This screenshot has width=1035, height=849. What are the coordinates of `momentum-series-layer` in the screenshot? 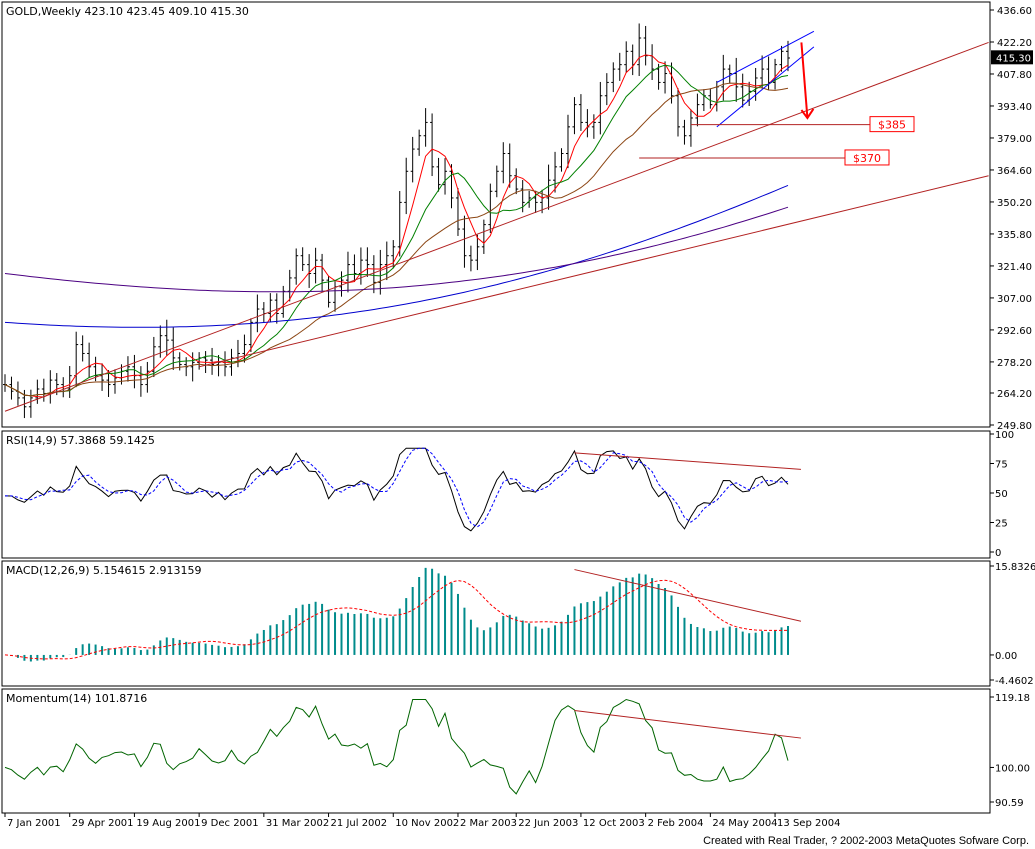 It's located at (403, 746).